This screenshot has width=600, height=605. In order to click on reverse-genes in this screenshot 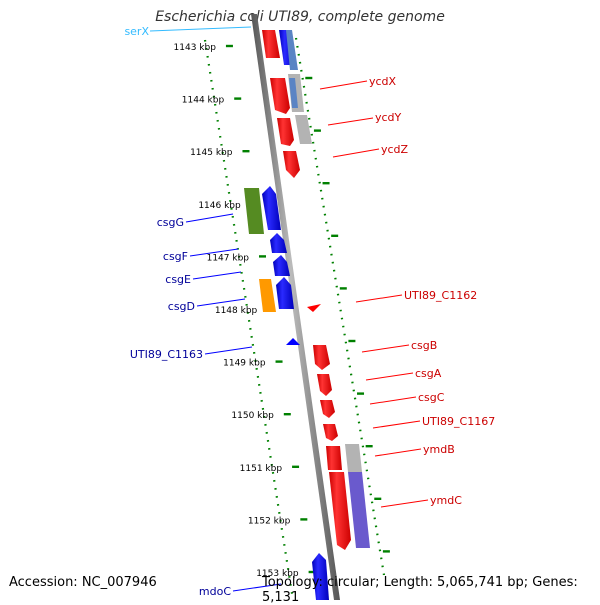, I will do `click(295, 315)`.